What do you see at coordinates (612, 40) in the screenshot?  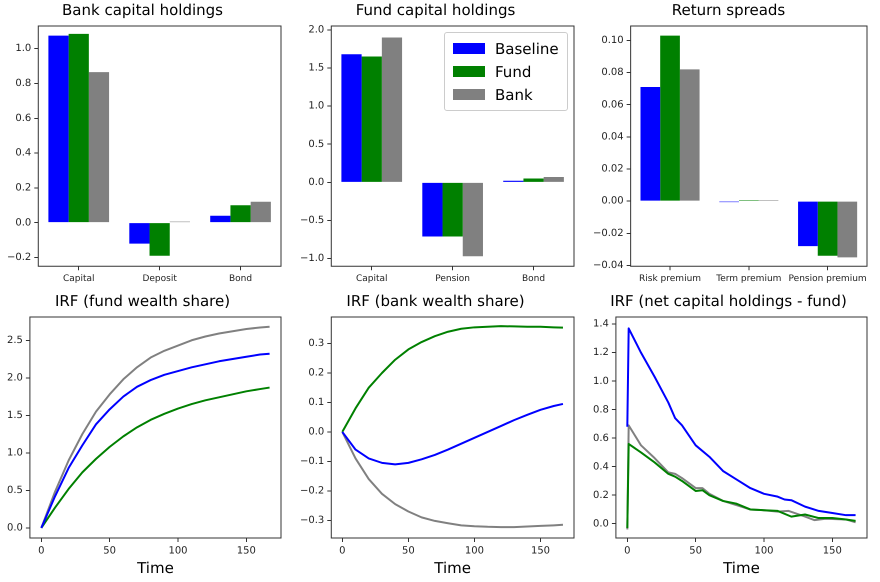 I see `y-tick-label: 0.10` at bounding box center [612, 40].